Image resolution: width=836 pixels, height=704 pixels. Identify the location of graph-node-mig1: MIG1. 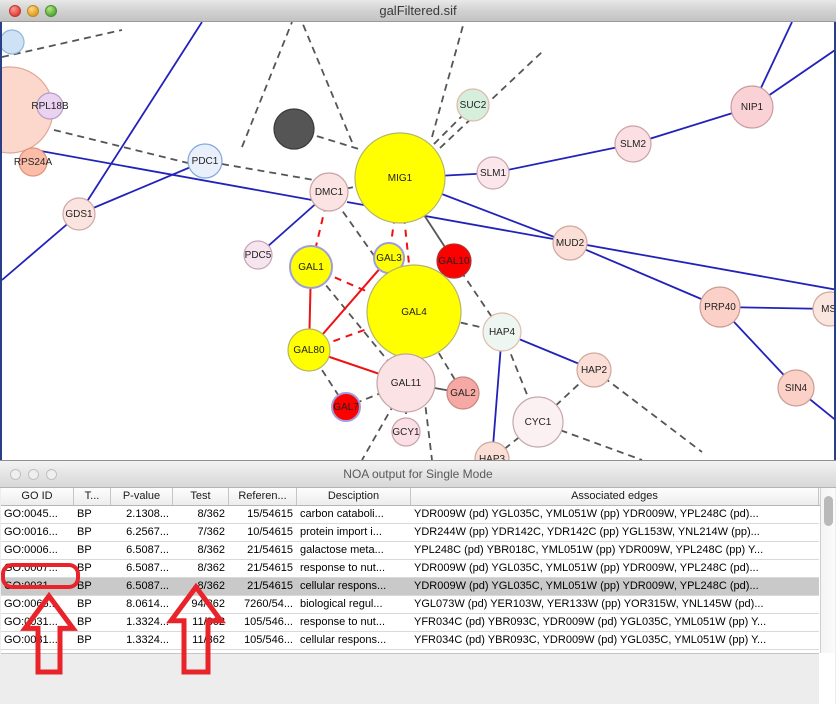
(400, 178).